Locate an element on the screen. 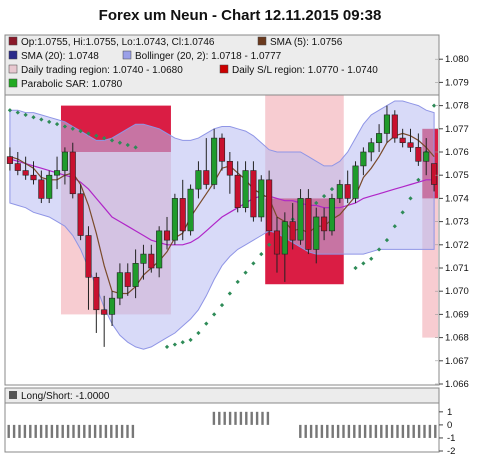 This screenshot has width=480, height=457. y-tick-label: 1.079 is located at coordinates (457, 82).